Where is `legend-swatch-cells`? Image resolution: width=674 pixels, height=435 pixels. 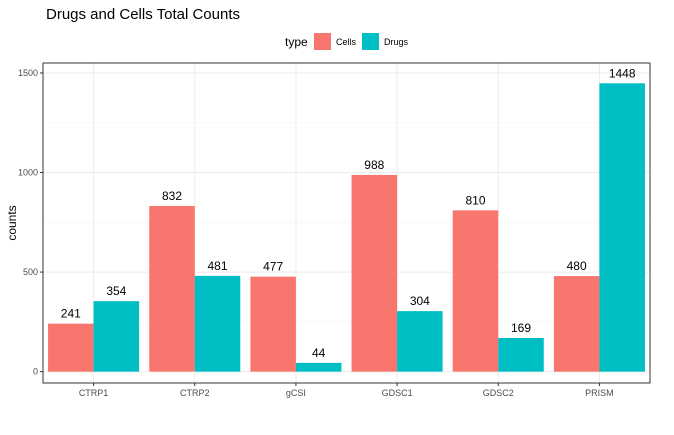
legend-swatch-cells is located at coordinates (322, 41).